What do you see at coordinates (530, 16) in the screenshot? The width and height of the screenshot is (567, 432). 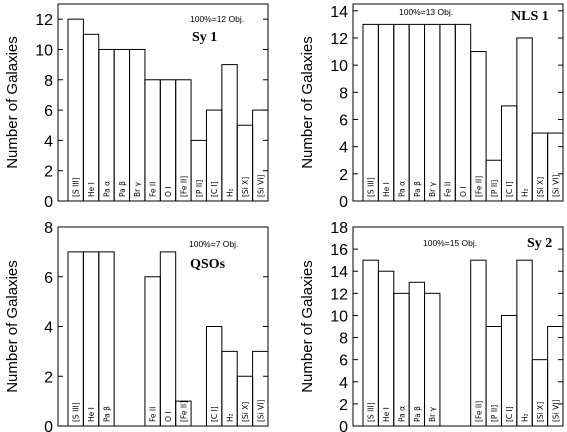 I see `panel-title: NLS 1` at bounding box center [530, 16].